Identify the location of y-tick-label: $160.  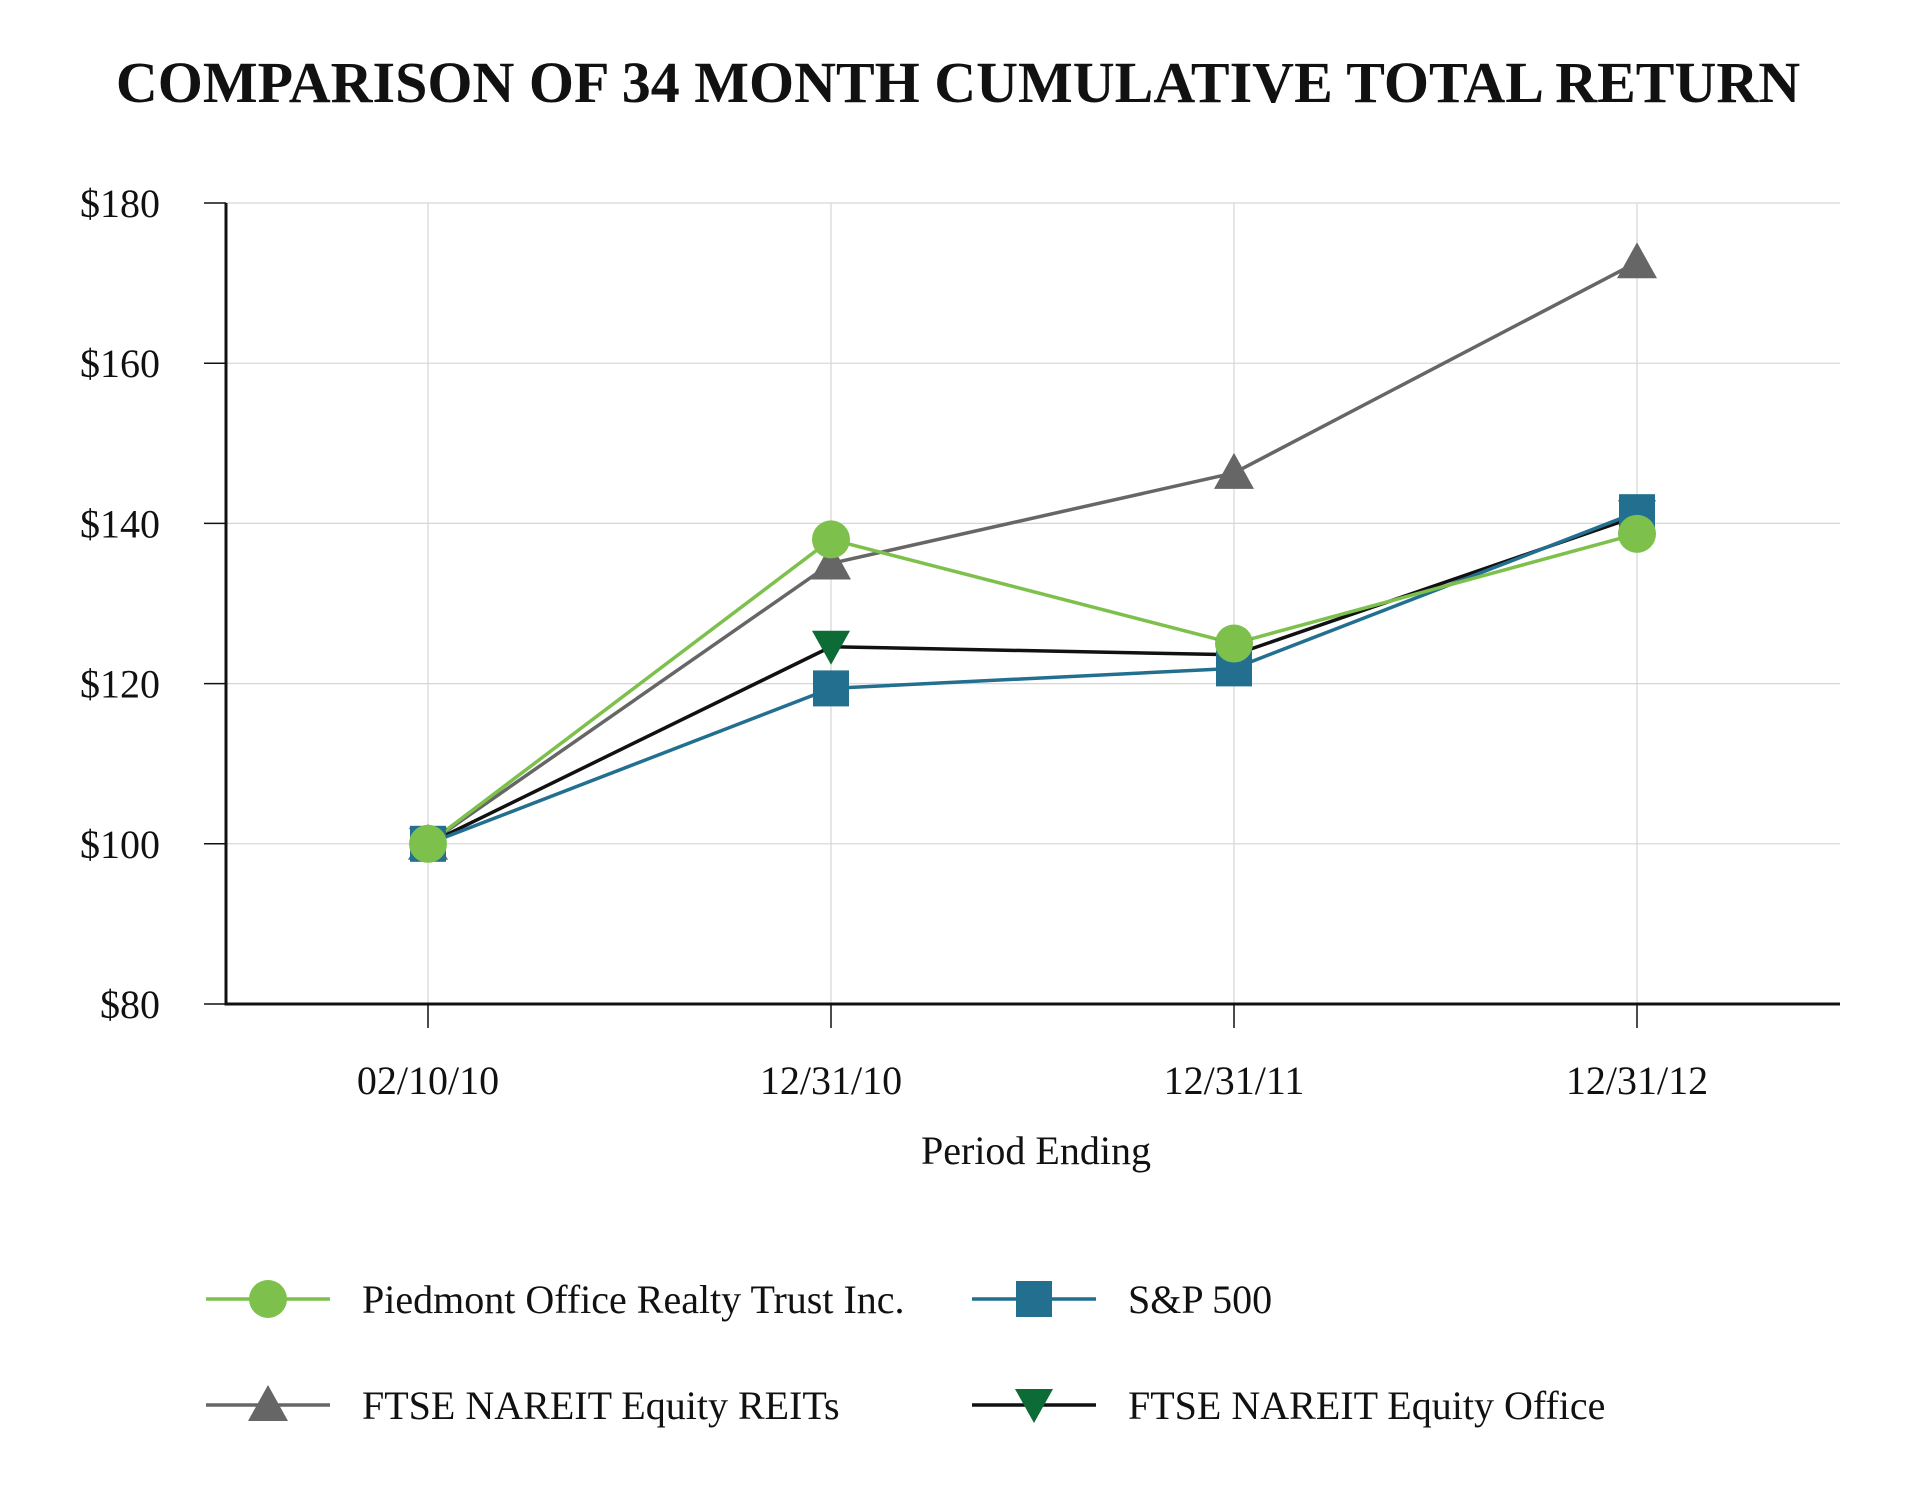
(120, 363).